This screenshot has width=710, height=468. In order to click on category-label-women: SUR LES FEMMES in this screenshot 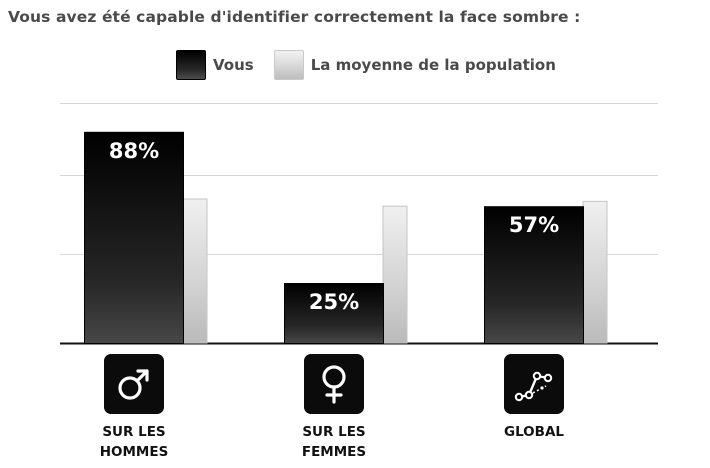, I will do `click(334, 442)`.